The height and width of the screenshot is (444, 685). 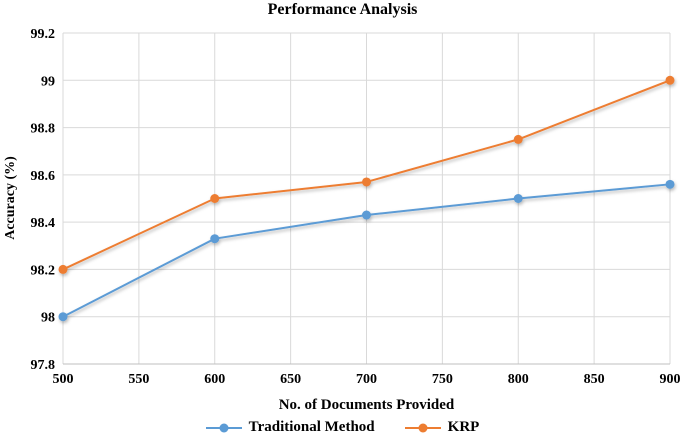 What do you see at coordinates (43, 223) in the screenshot?
I see `y-tick-label: 98.4` at bounding box center [43, 223].